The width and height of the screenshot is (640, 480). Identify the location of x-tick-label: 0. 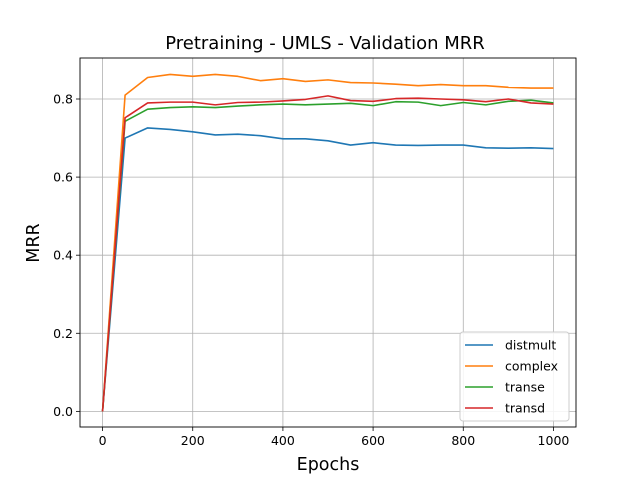
(103, 440).